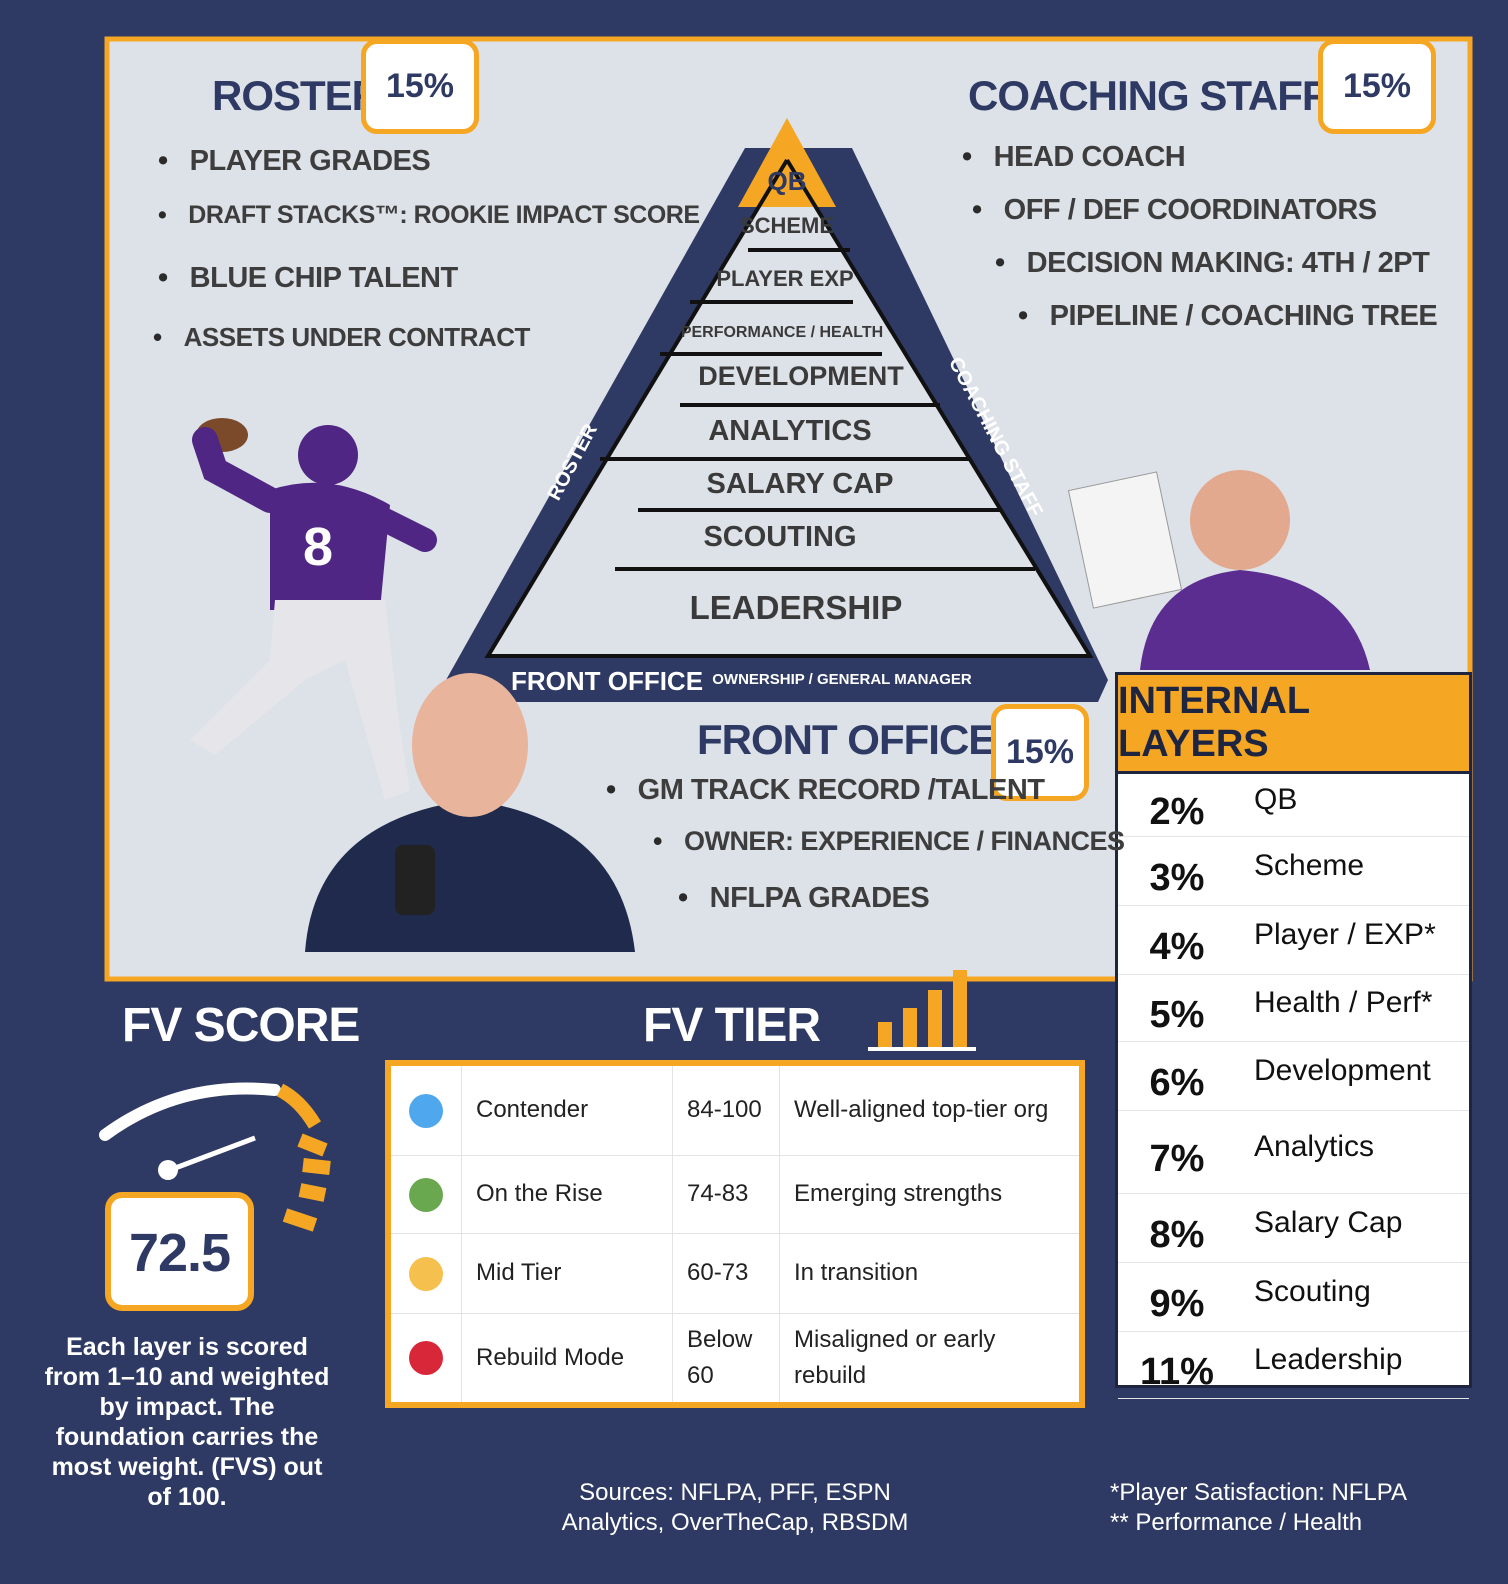 Image resolution: width=1508 pixels, height=1584 pixels. I want to click on tier-description: In transition, so click(931, 1273).